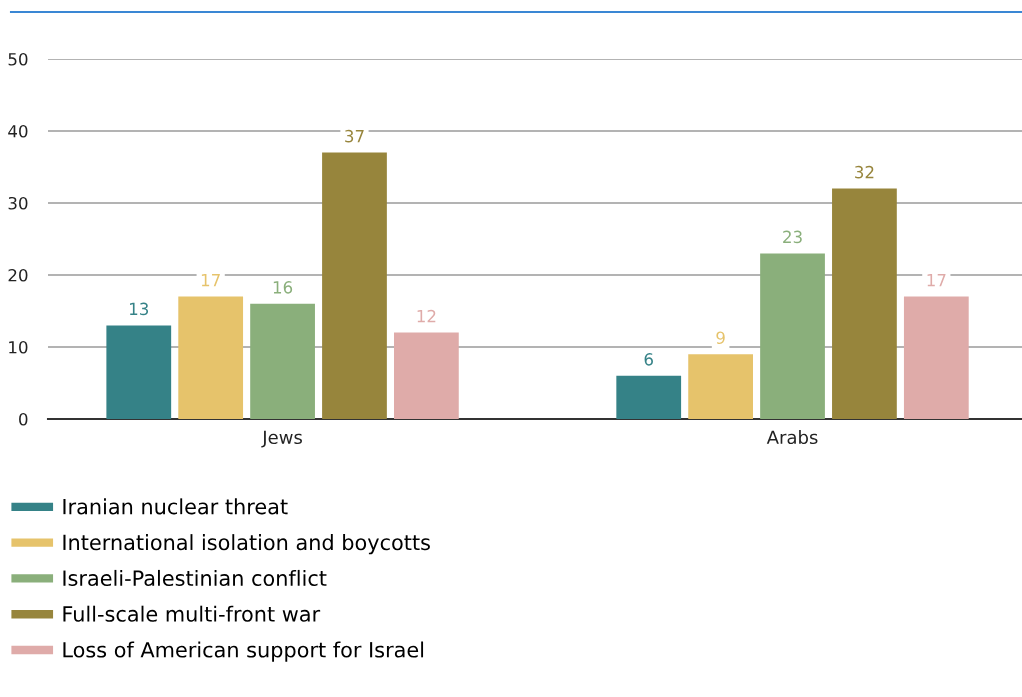 Image resolution: width=1022 pixels, height=697 pixels. Describe the element at coordinates (283, 287) in the screenshot. I see `data-label: 16` at that location.